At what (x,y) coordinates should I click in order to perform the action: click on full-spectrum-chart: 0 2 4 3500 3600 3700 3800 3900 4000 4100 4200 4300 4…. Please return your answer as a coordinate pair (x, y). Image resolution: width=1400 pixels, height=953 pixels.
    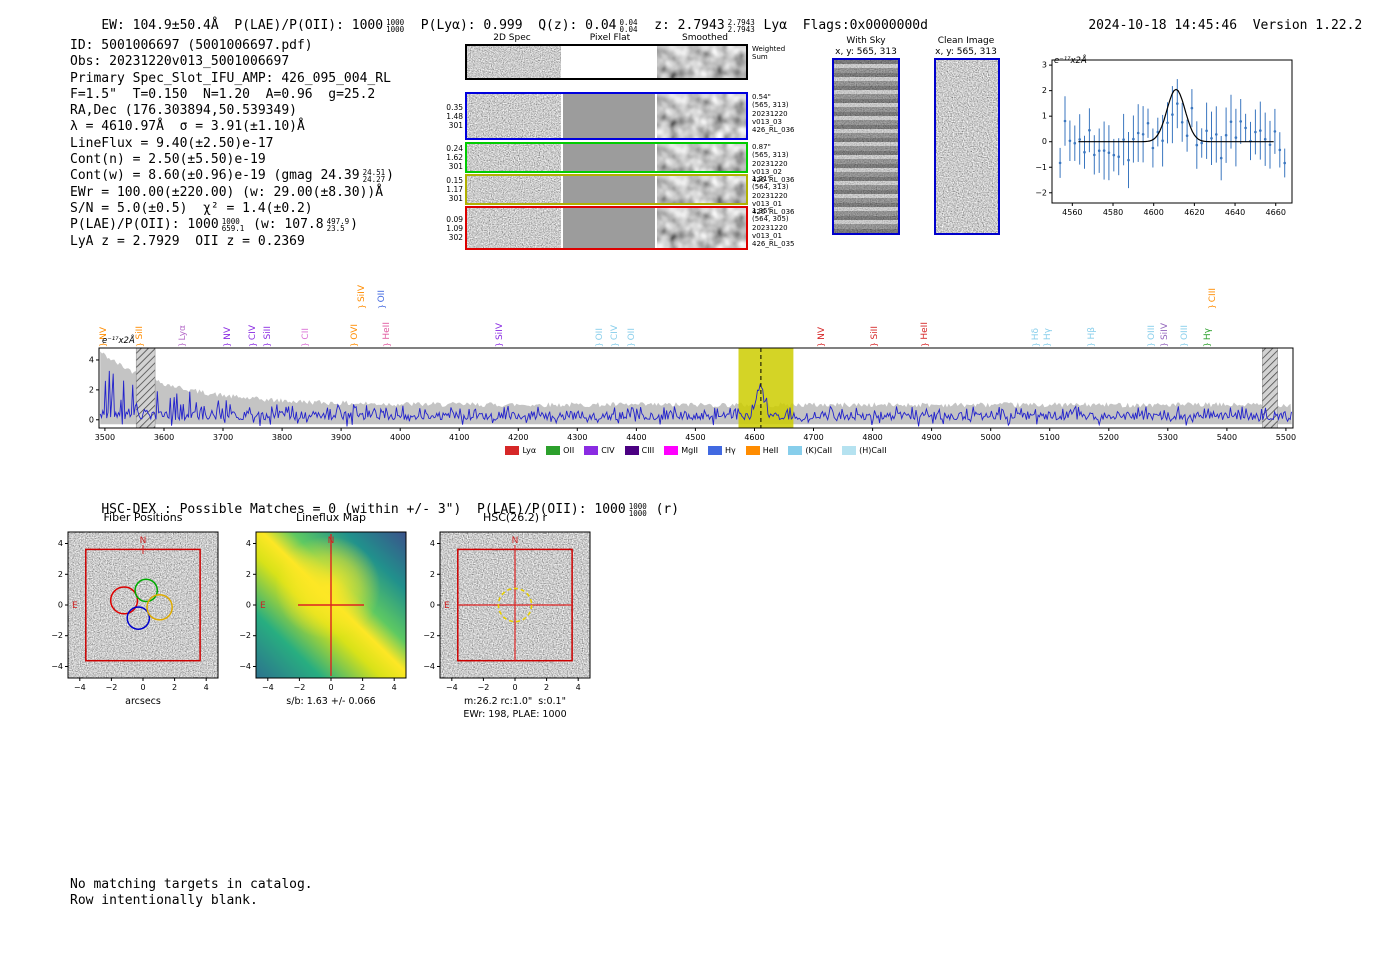
    Looking at the image, I should click on (700, 396).